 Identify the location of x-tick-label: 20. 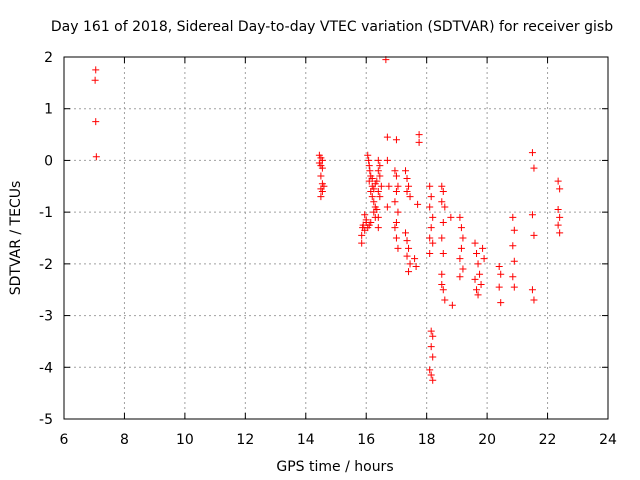
(487, 440).